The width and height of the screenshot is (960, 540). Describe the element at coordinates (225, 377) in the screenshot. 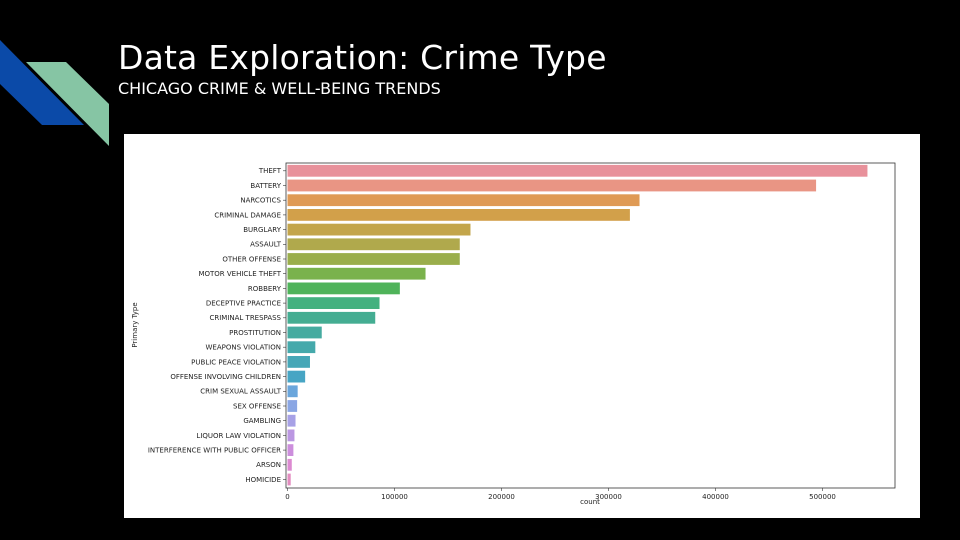

I see `category-label: OFFENSE INVOLVING CHILDREN` at that location.